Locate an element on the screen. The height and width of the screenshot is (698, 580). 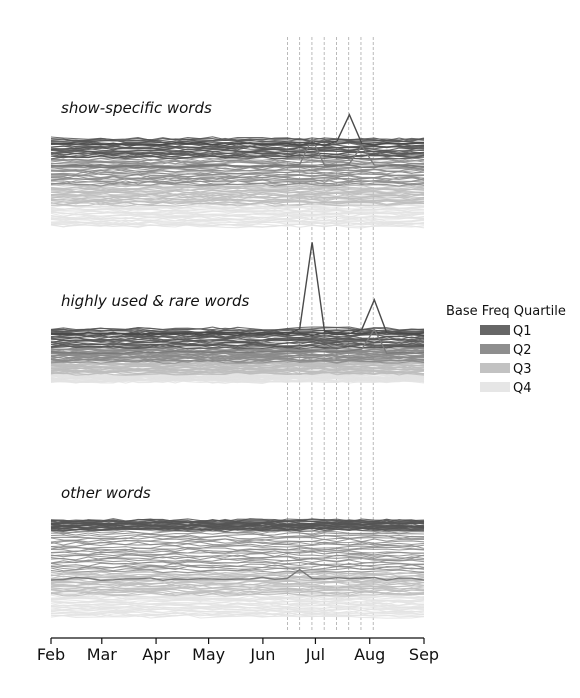
legend: Base Freq Quartile Q1 Q2 Q3 Q4 is located at coordinates (506, 350).